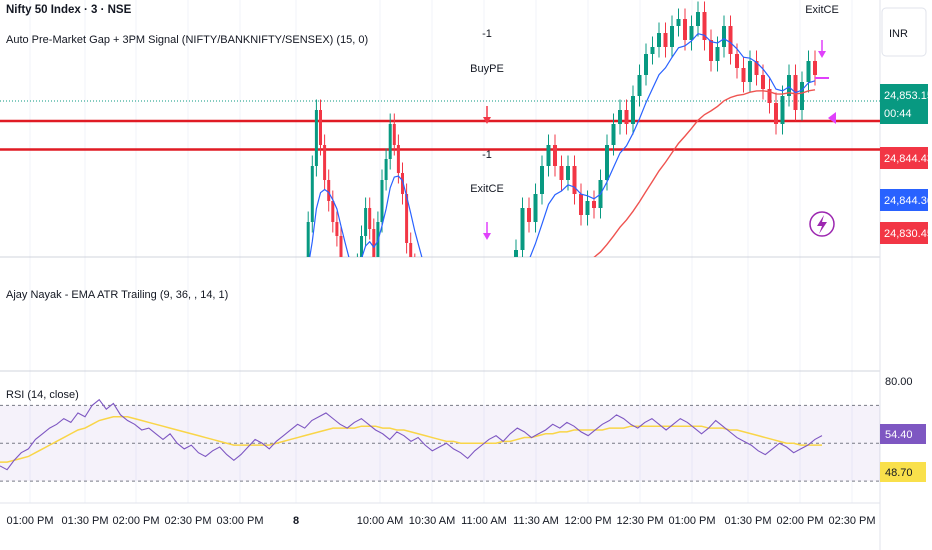  What do you see at coordinates (832, 118) in the screenshot?
I see `exit-marker-triangle` at bounding box center [832, 118].